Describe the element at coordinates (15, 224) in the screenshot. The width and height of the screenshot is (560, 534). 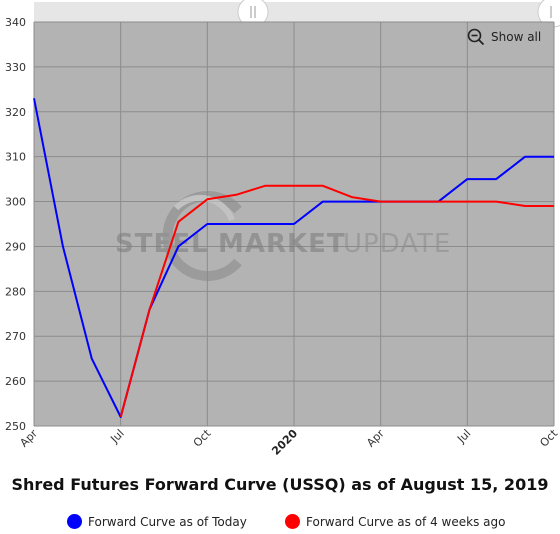
I see `y-axis-ticks: 250 260 270 280 290 300 310 320 330 340` at that location.